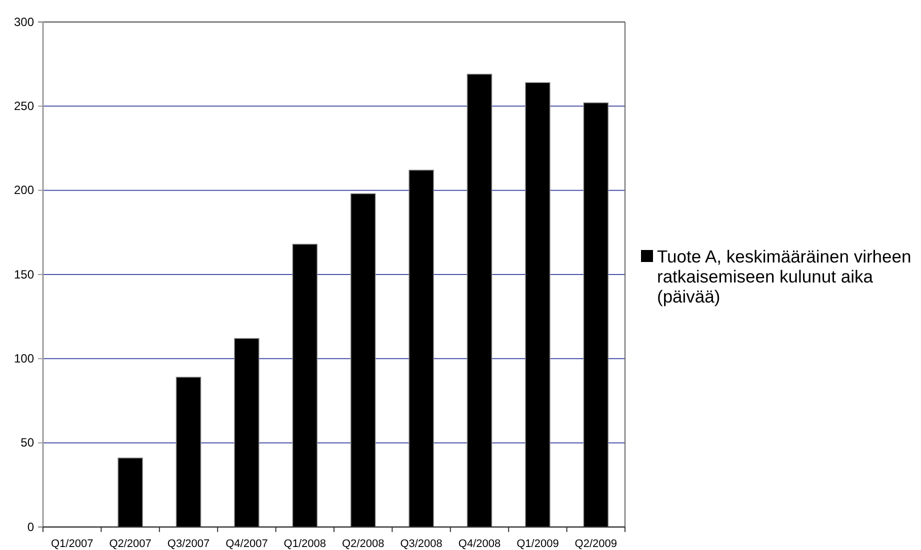  What do you see at coordinates (24, 106) in the screenshot?
I see `y-tick-label: 250` at bounding box center [24, 106].